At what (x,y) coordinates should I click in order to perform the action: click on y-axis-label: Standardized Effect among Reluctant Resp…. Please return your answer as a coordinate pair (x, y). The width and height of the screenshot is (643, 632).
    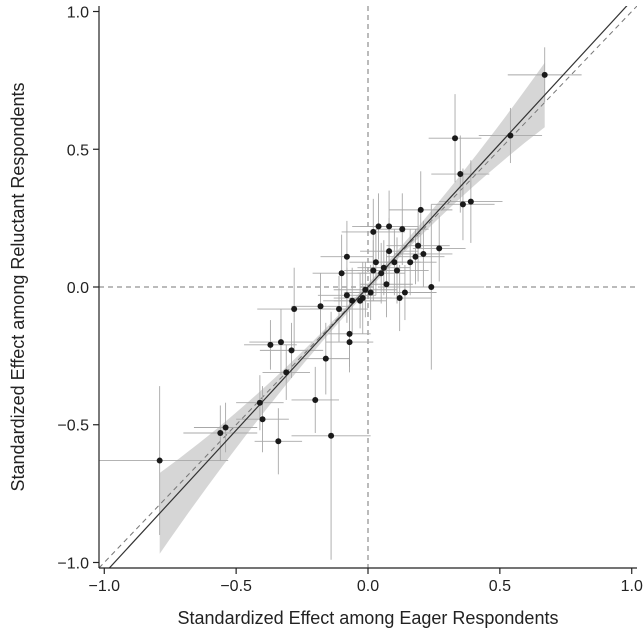
    Looking at the image, I should click on (18, 287).